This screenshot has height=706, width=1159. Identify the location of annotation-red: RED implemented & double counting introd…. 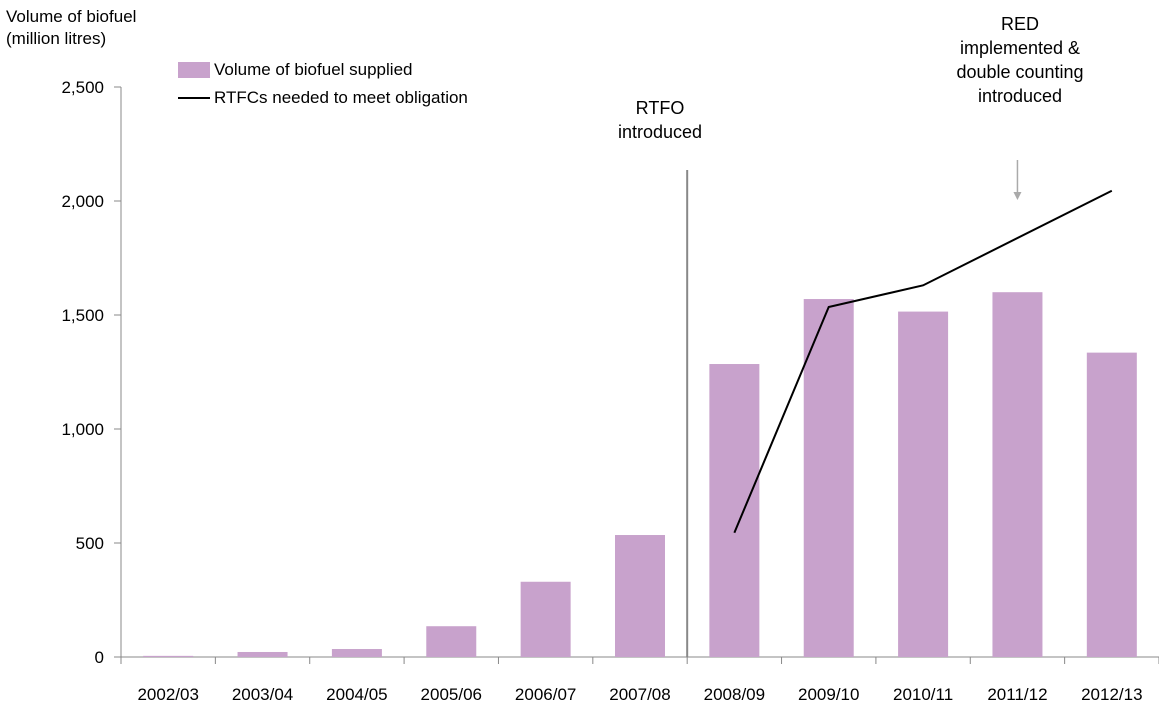
(1020, 60).